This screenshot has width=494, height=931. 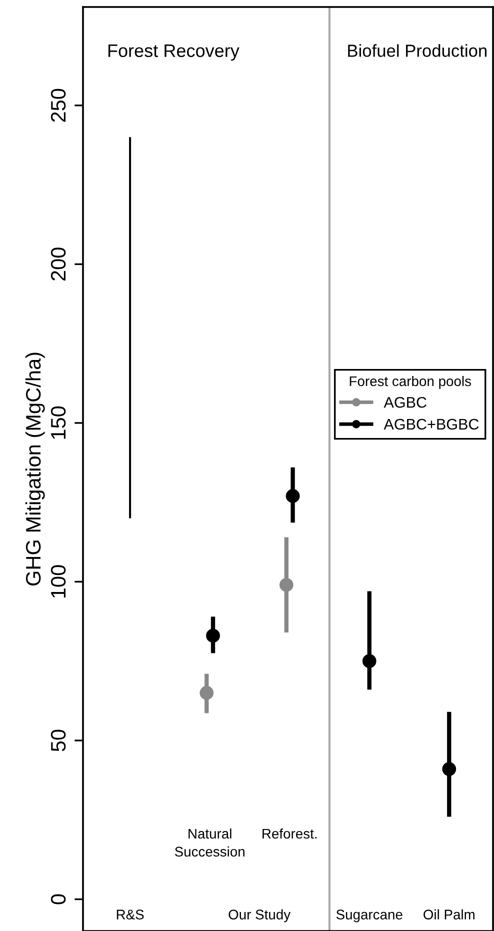 I want to click on x-tick-label: Natural Succession, so click(x=209, y=842).